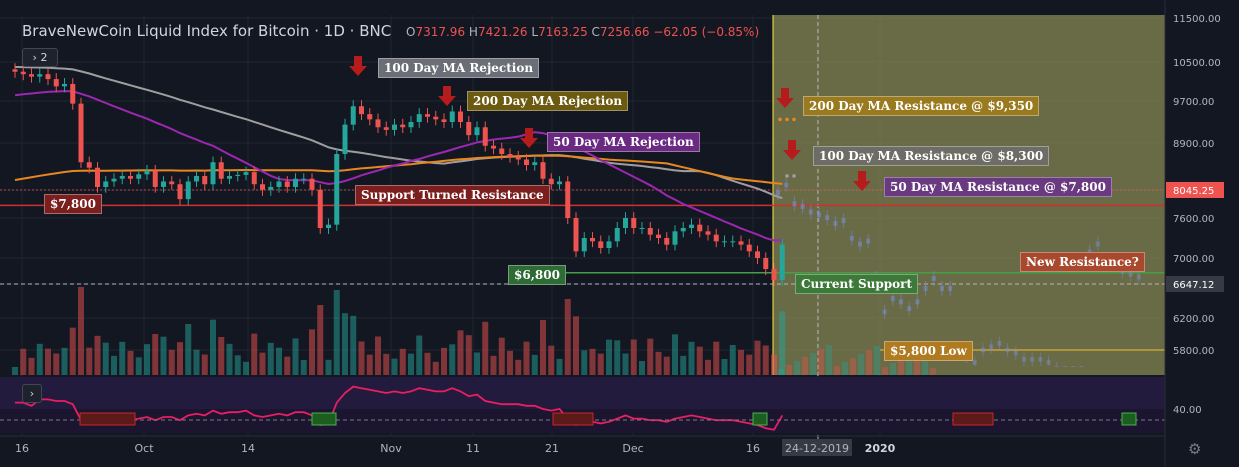 This screenshot has width=1239, height=467. I want to click on price-axis-tick: 9700.00, so click(1193, 102).